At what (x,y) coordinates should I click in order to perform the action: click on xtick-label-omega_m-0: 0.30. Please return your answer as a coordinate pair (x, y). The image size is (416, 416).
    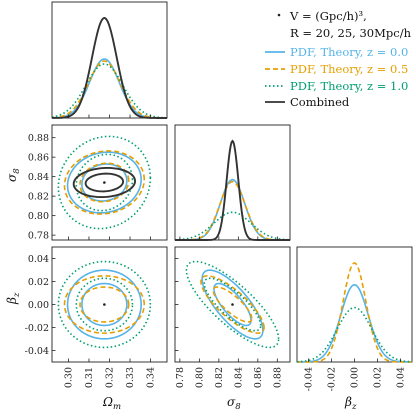
    Looking at the image, I should click on (68, 377).